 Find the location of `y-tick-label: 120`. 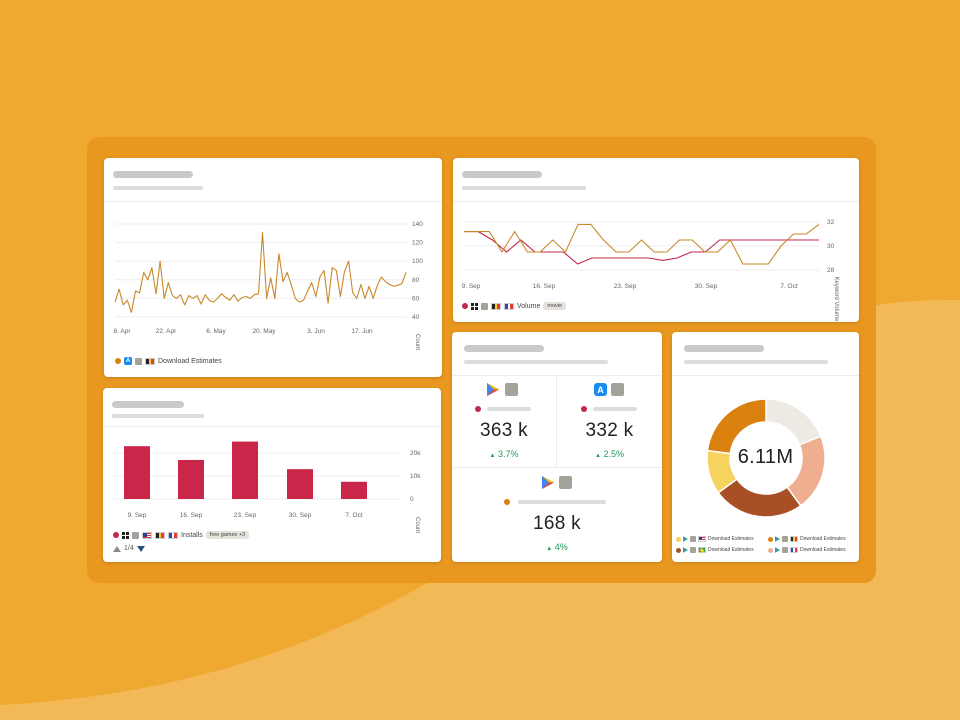

y-tick-label: 120 is located at coordinates (417, 243).